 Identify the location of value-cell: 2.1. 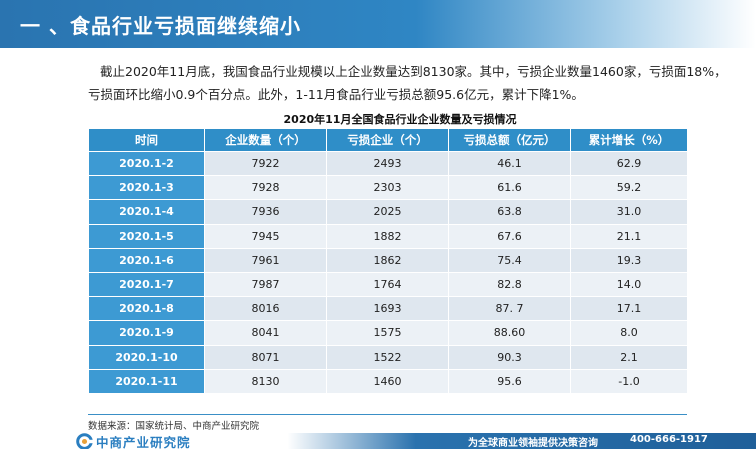
(629, 357).